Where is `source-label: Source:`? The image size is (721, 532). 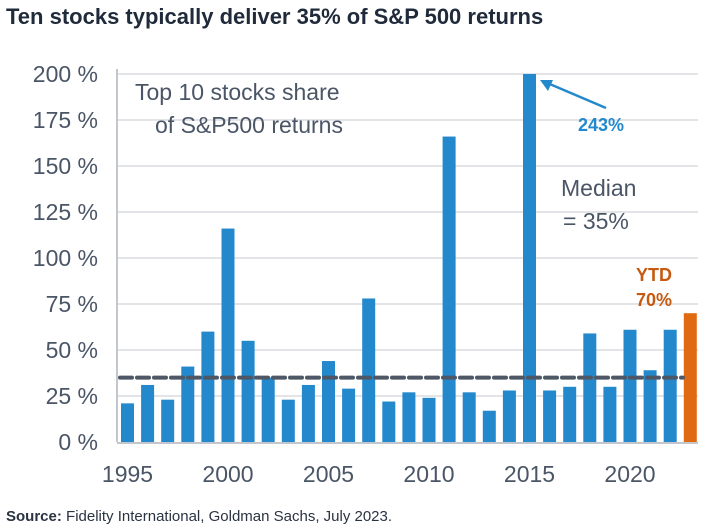
source-label: Source: is located at coordinates (34, 516).